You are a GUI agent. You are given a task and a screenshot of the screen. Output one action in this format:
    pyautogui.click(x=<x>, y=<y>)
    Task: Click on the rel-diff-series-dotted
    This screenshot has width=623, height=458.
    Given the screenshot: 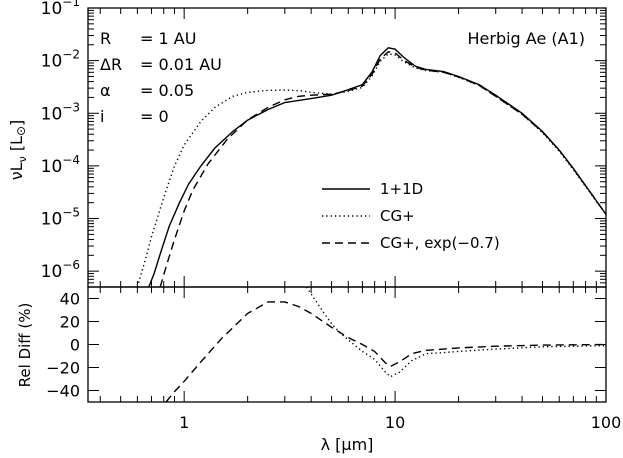 What is the action you would take?
    pyautogui.click(x=456, y=332)
    